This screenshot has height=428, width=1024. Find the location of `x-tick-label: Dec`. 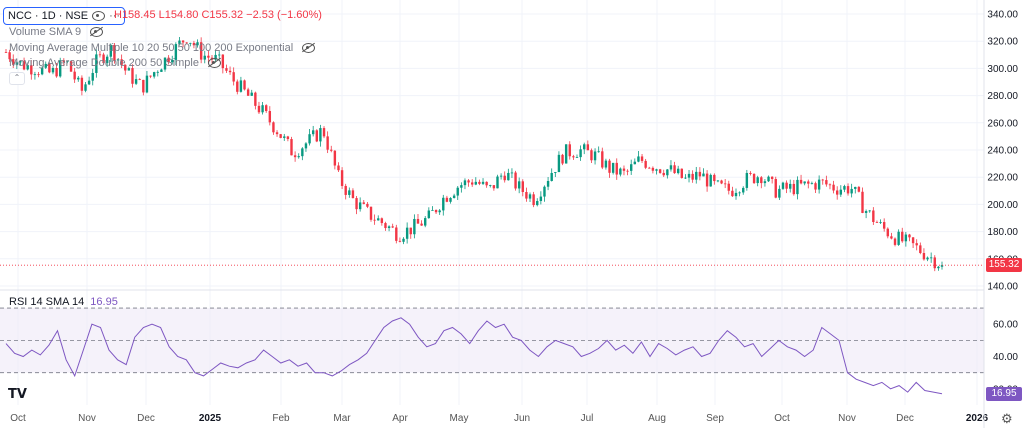

x-tick-label: Dec is located at coordinates (146, 418).